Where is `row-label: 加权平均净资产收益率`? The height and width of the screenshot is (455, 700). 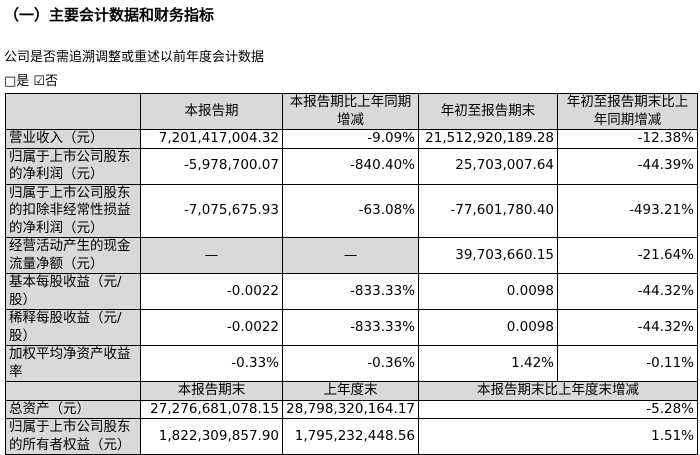
row-label: 加权平均净资产收益率 is located at coordinates (73, 363).